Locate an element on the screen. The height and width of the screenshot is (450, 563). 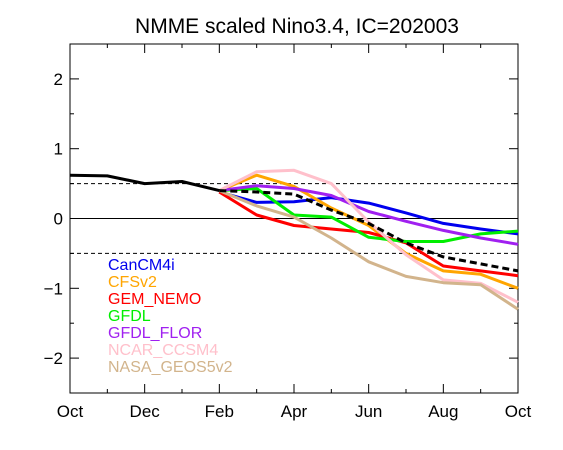
x-tick-label: Jun is located at coordinates (368, 411).